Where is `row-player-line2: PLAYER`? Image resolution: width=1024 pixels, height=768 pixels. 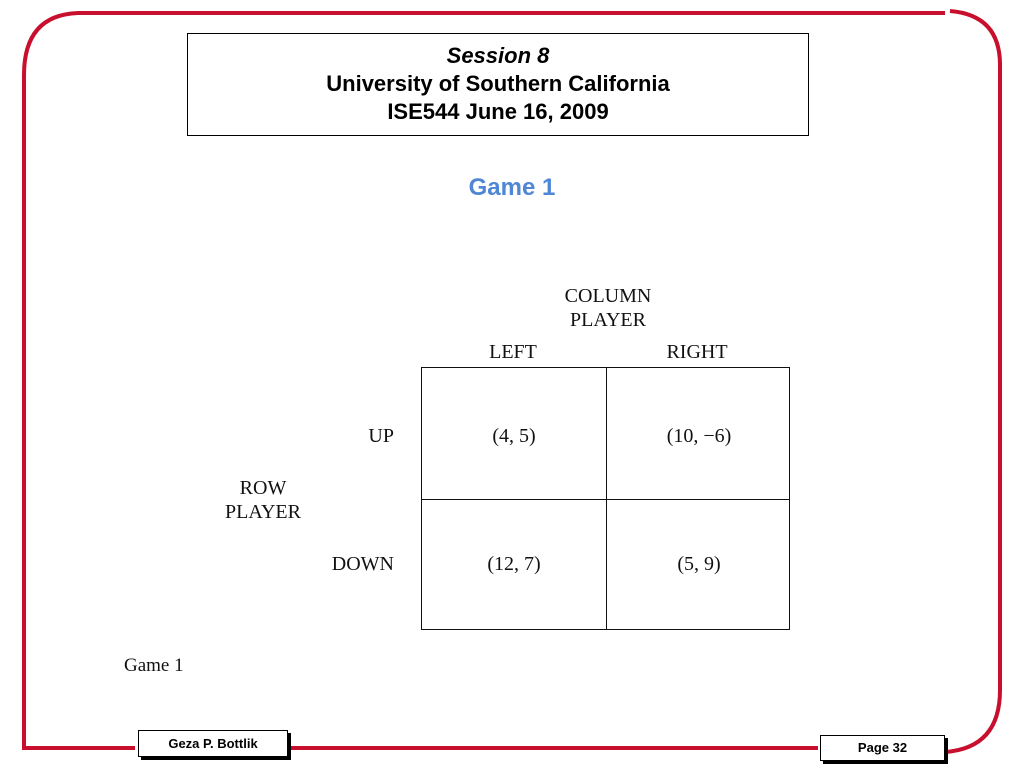
row-player-line2: PLAYER is located at coordinates (263, 512).